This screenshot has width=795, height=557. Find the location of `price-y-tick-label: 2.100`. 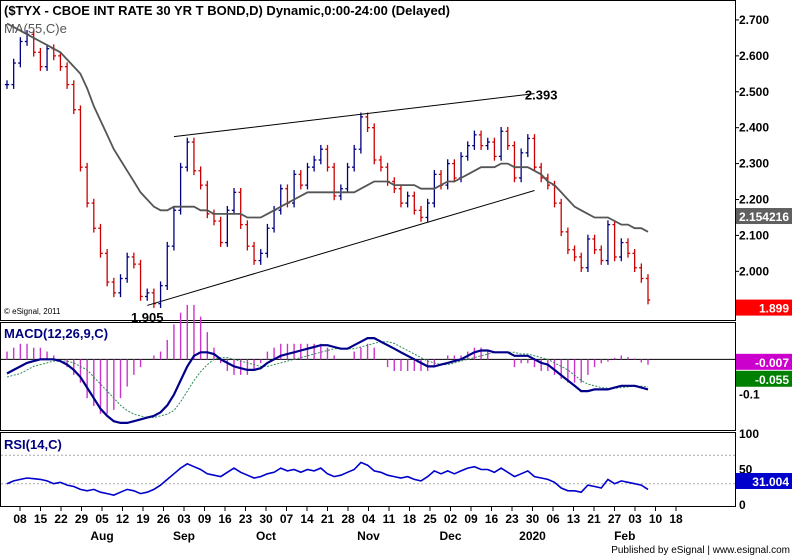

price-y-tick-label: 2.100 is located at coordinates (754, 235).